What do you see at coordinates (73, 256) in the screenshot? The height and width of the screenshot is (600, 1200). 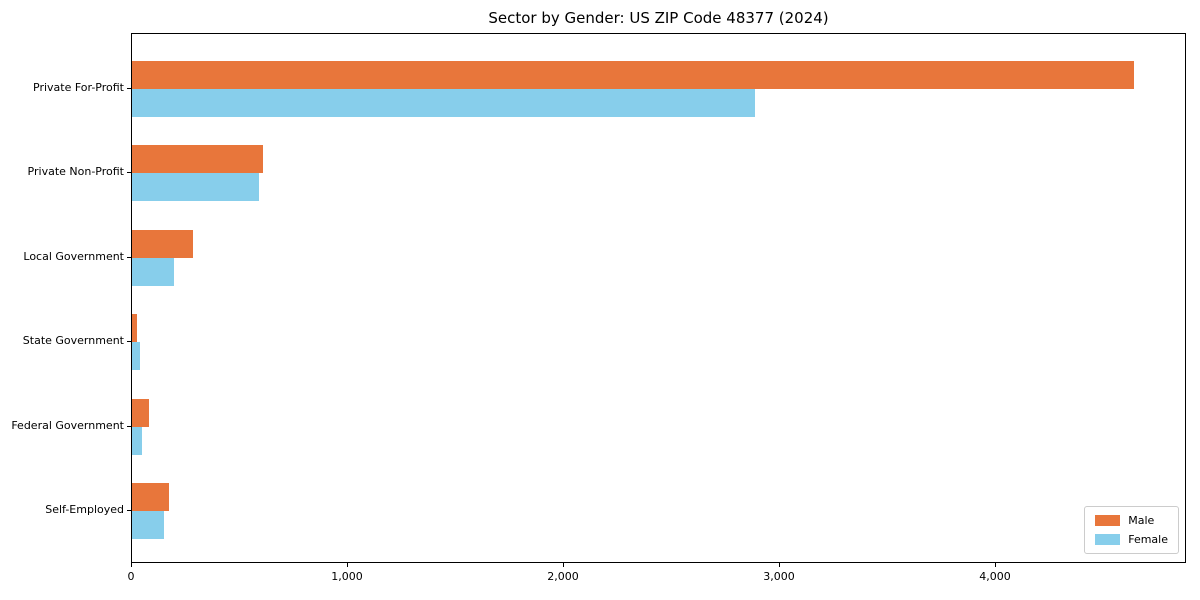 I see `y-tick-label-local-government: Local Government` at bounding box center [73, 256].